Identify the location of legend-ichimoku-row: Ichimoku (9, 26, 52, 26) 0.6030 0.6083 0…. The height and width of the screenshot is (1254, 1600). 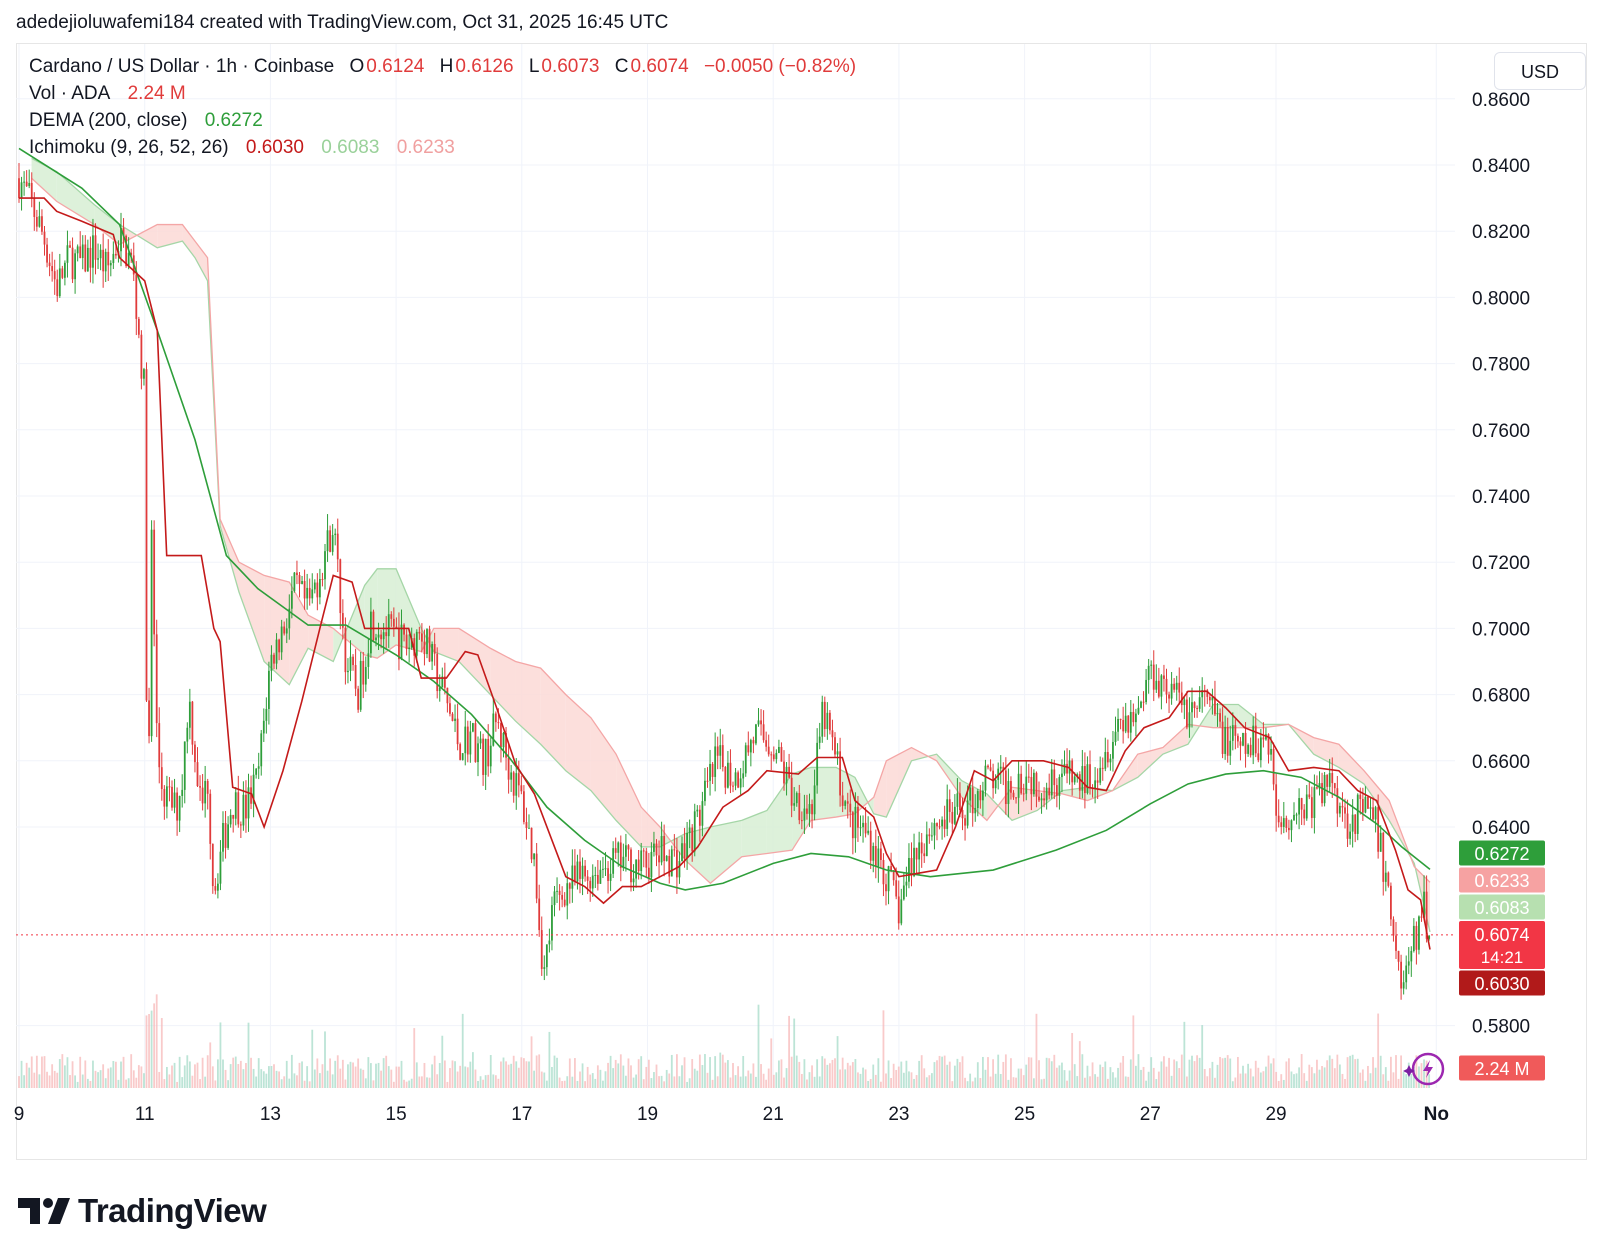
(243, 148).